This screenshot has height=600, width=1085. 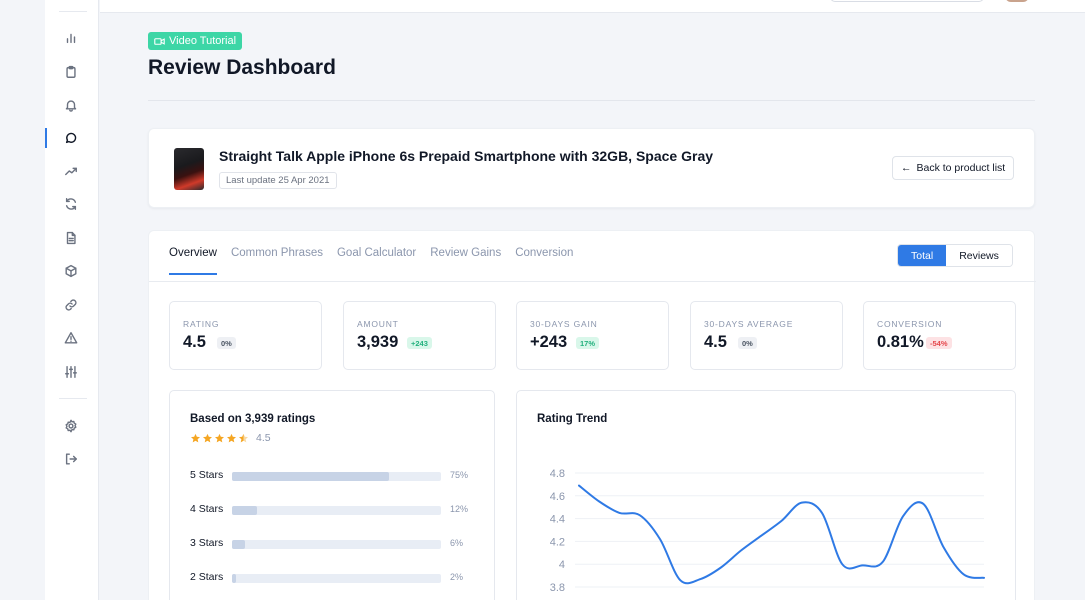 What do you see at coordinates (71, 372) in the screenshot?
I see `sliders-icon` at bounding box center [71, 372].